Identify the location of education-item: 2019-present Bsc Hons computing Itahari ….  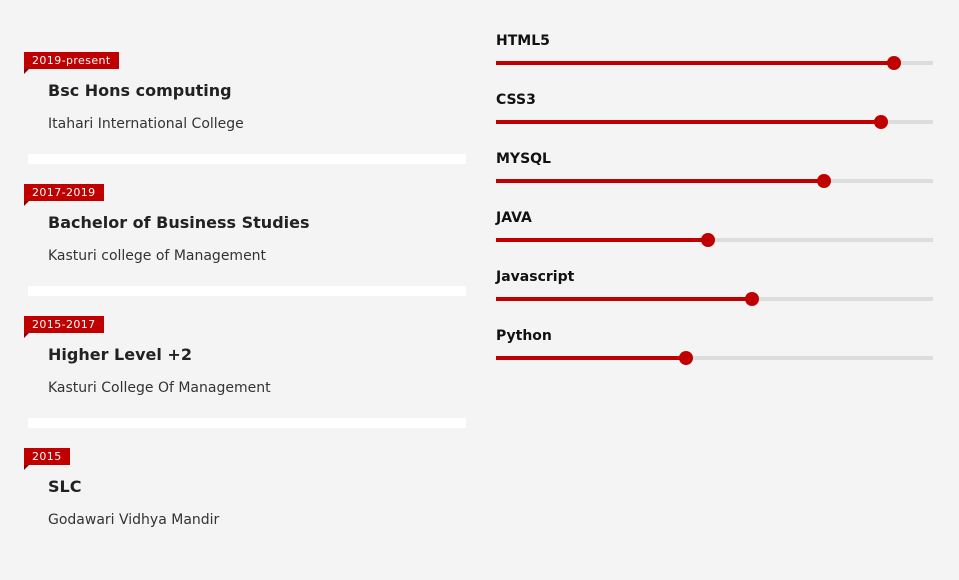
(245, 118).